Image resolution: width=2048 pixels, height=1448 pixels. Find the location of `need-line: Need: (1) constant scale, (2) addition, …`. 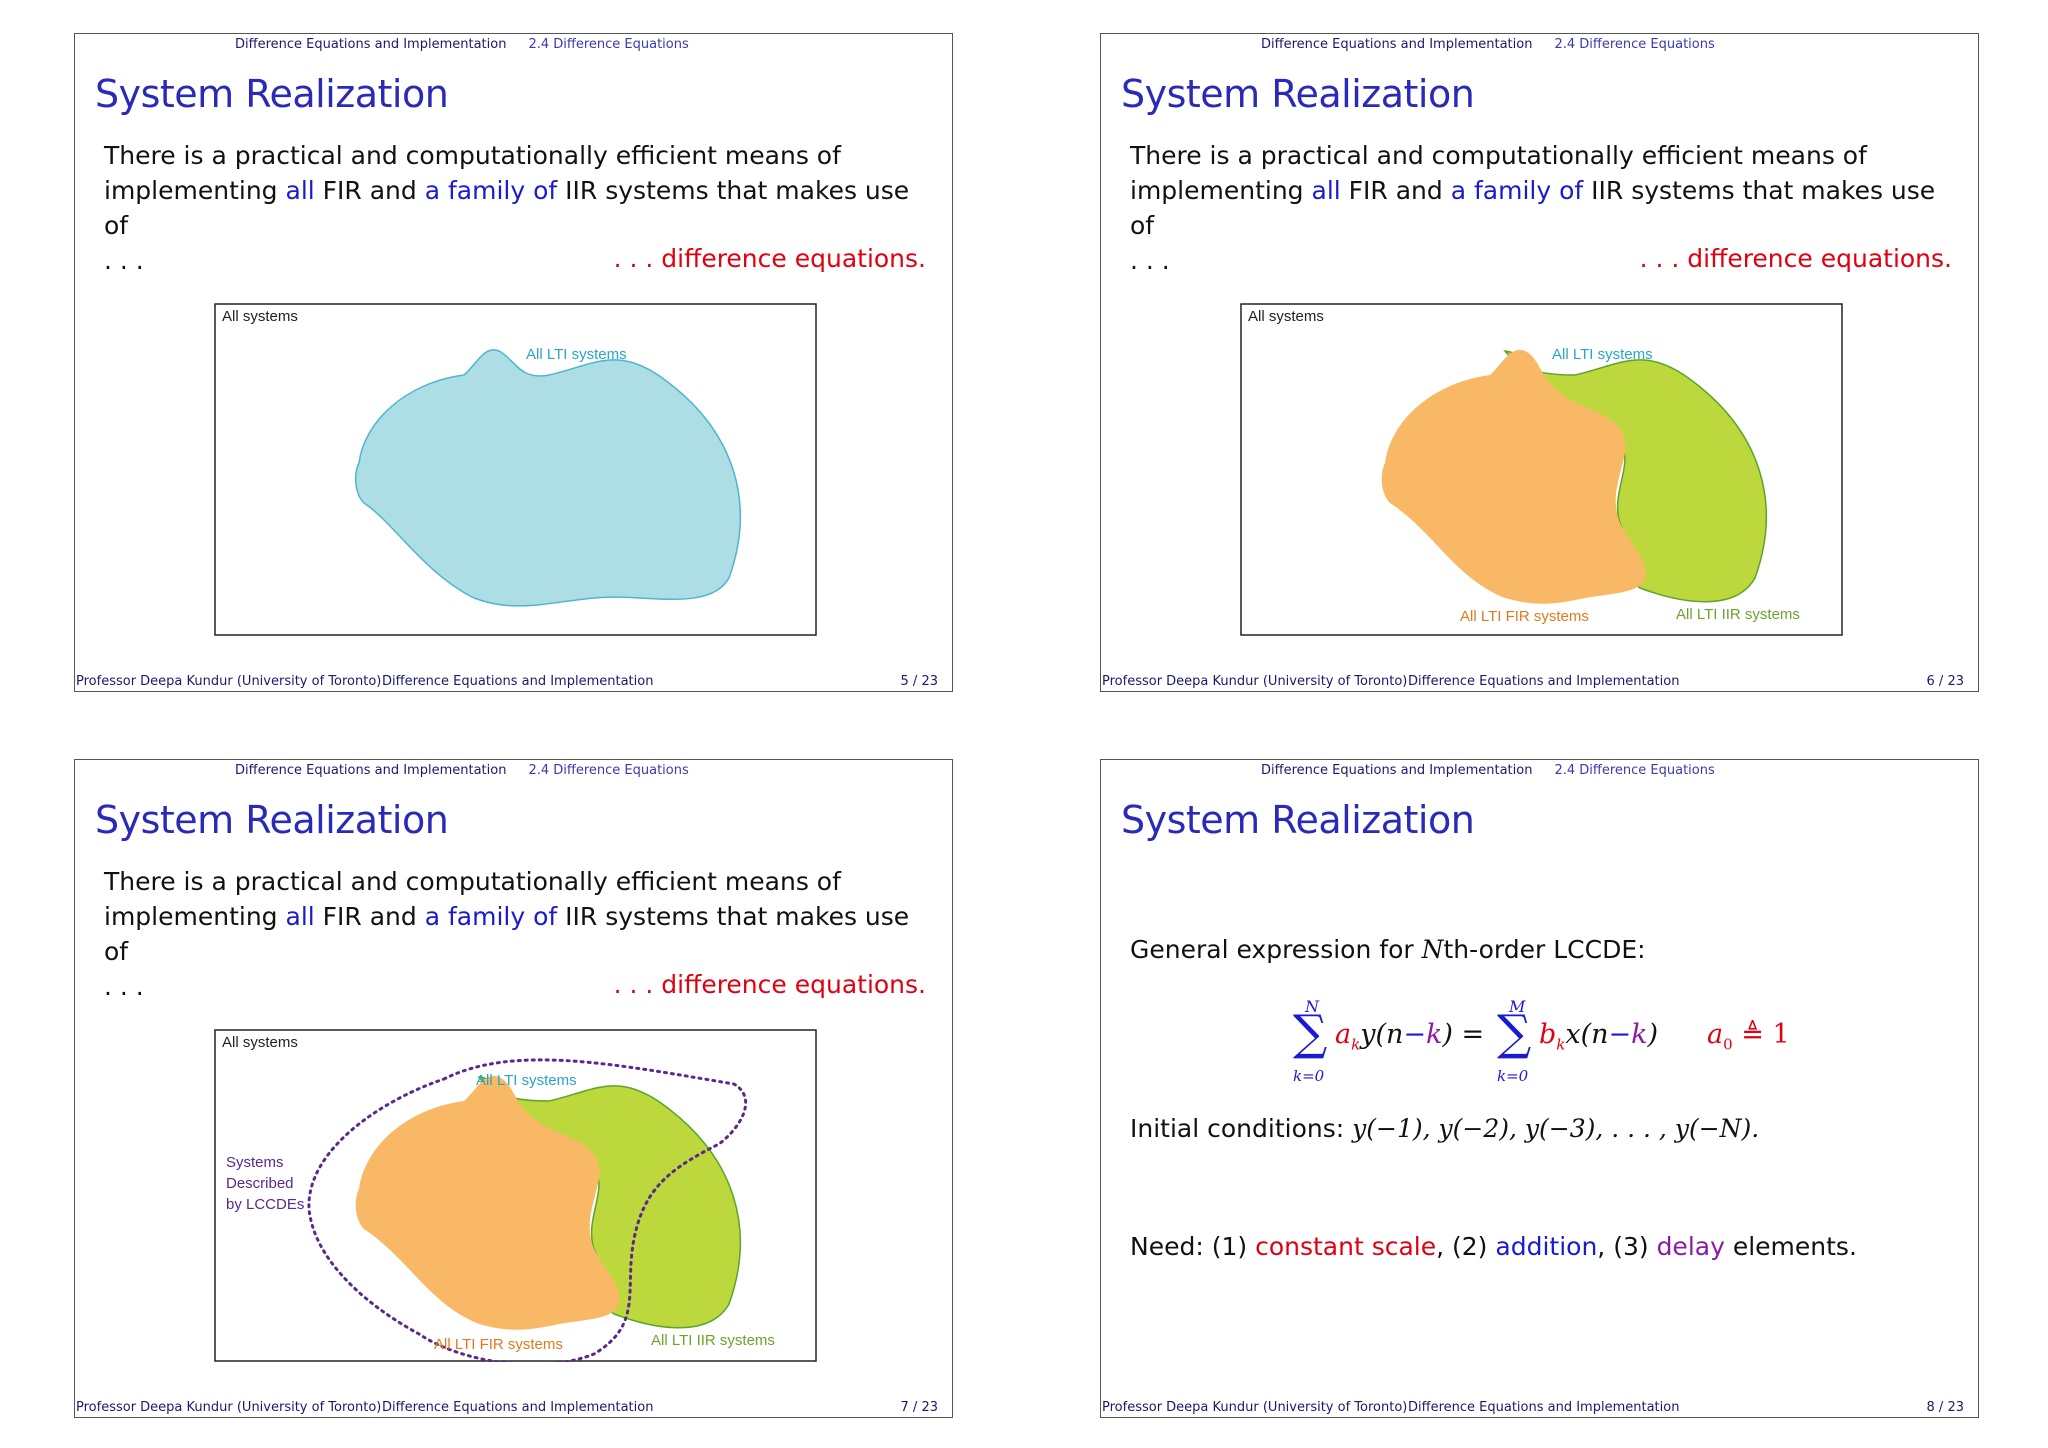

need-line: Need: (1) constant scale, (2) addition, … is located at coordinates (1493, 1246).